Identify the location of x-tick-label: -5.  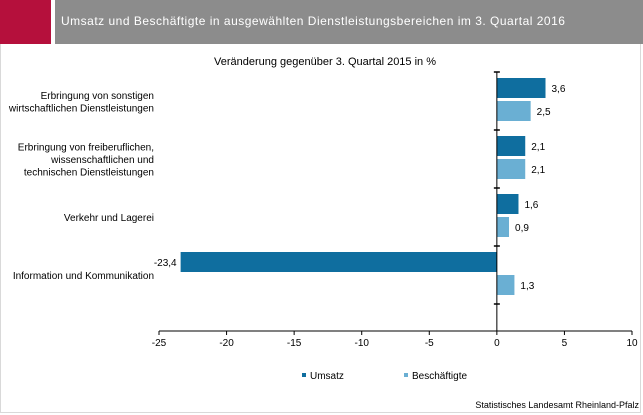
(429, 343).